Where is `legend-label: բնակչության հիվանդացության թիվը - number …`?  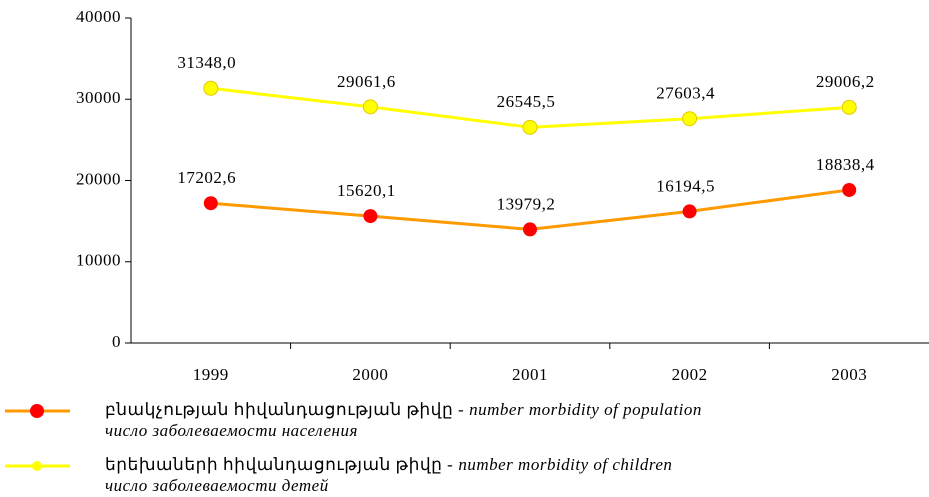 legend-label: բնակչության հիվանդացության թիվը - number … is located at coordinates (403, 409).